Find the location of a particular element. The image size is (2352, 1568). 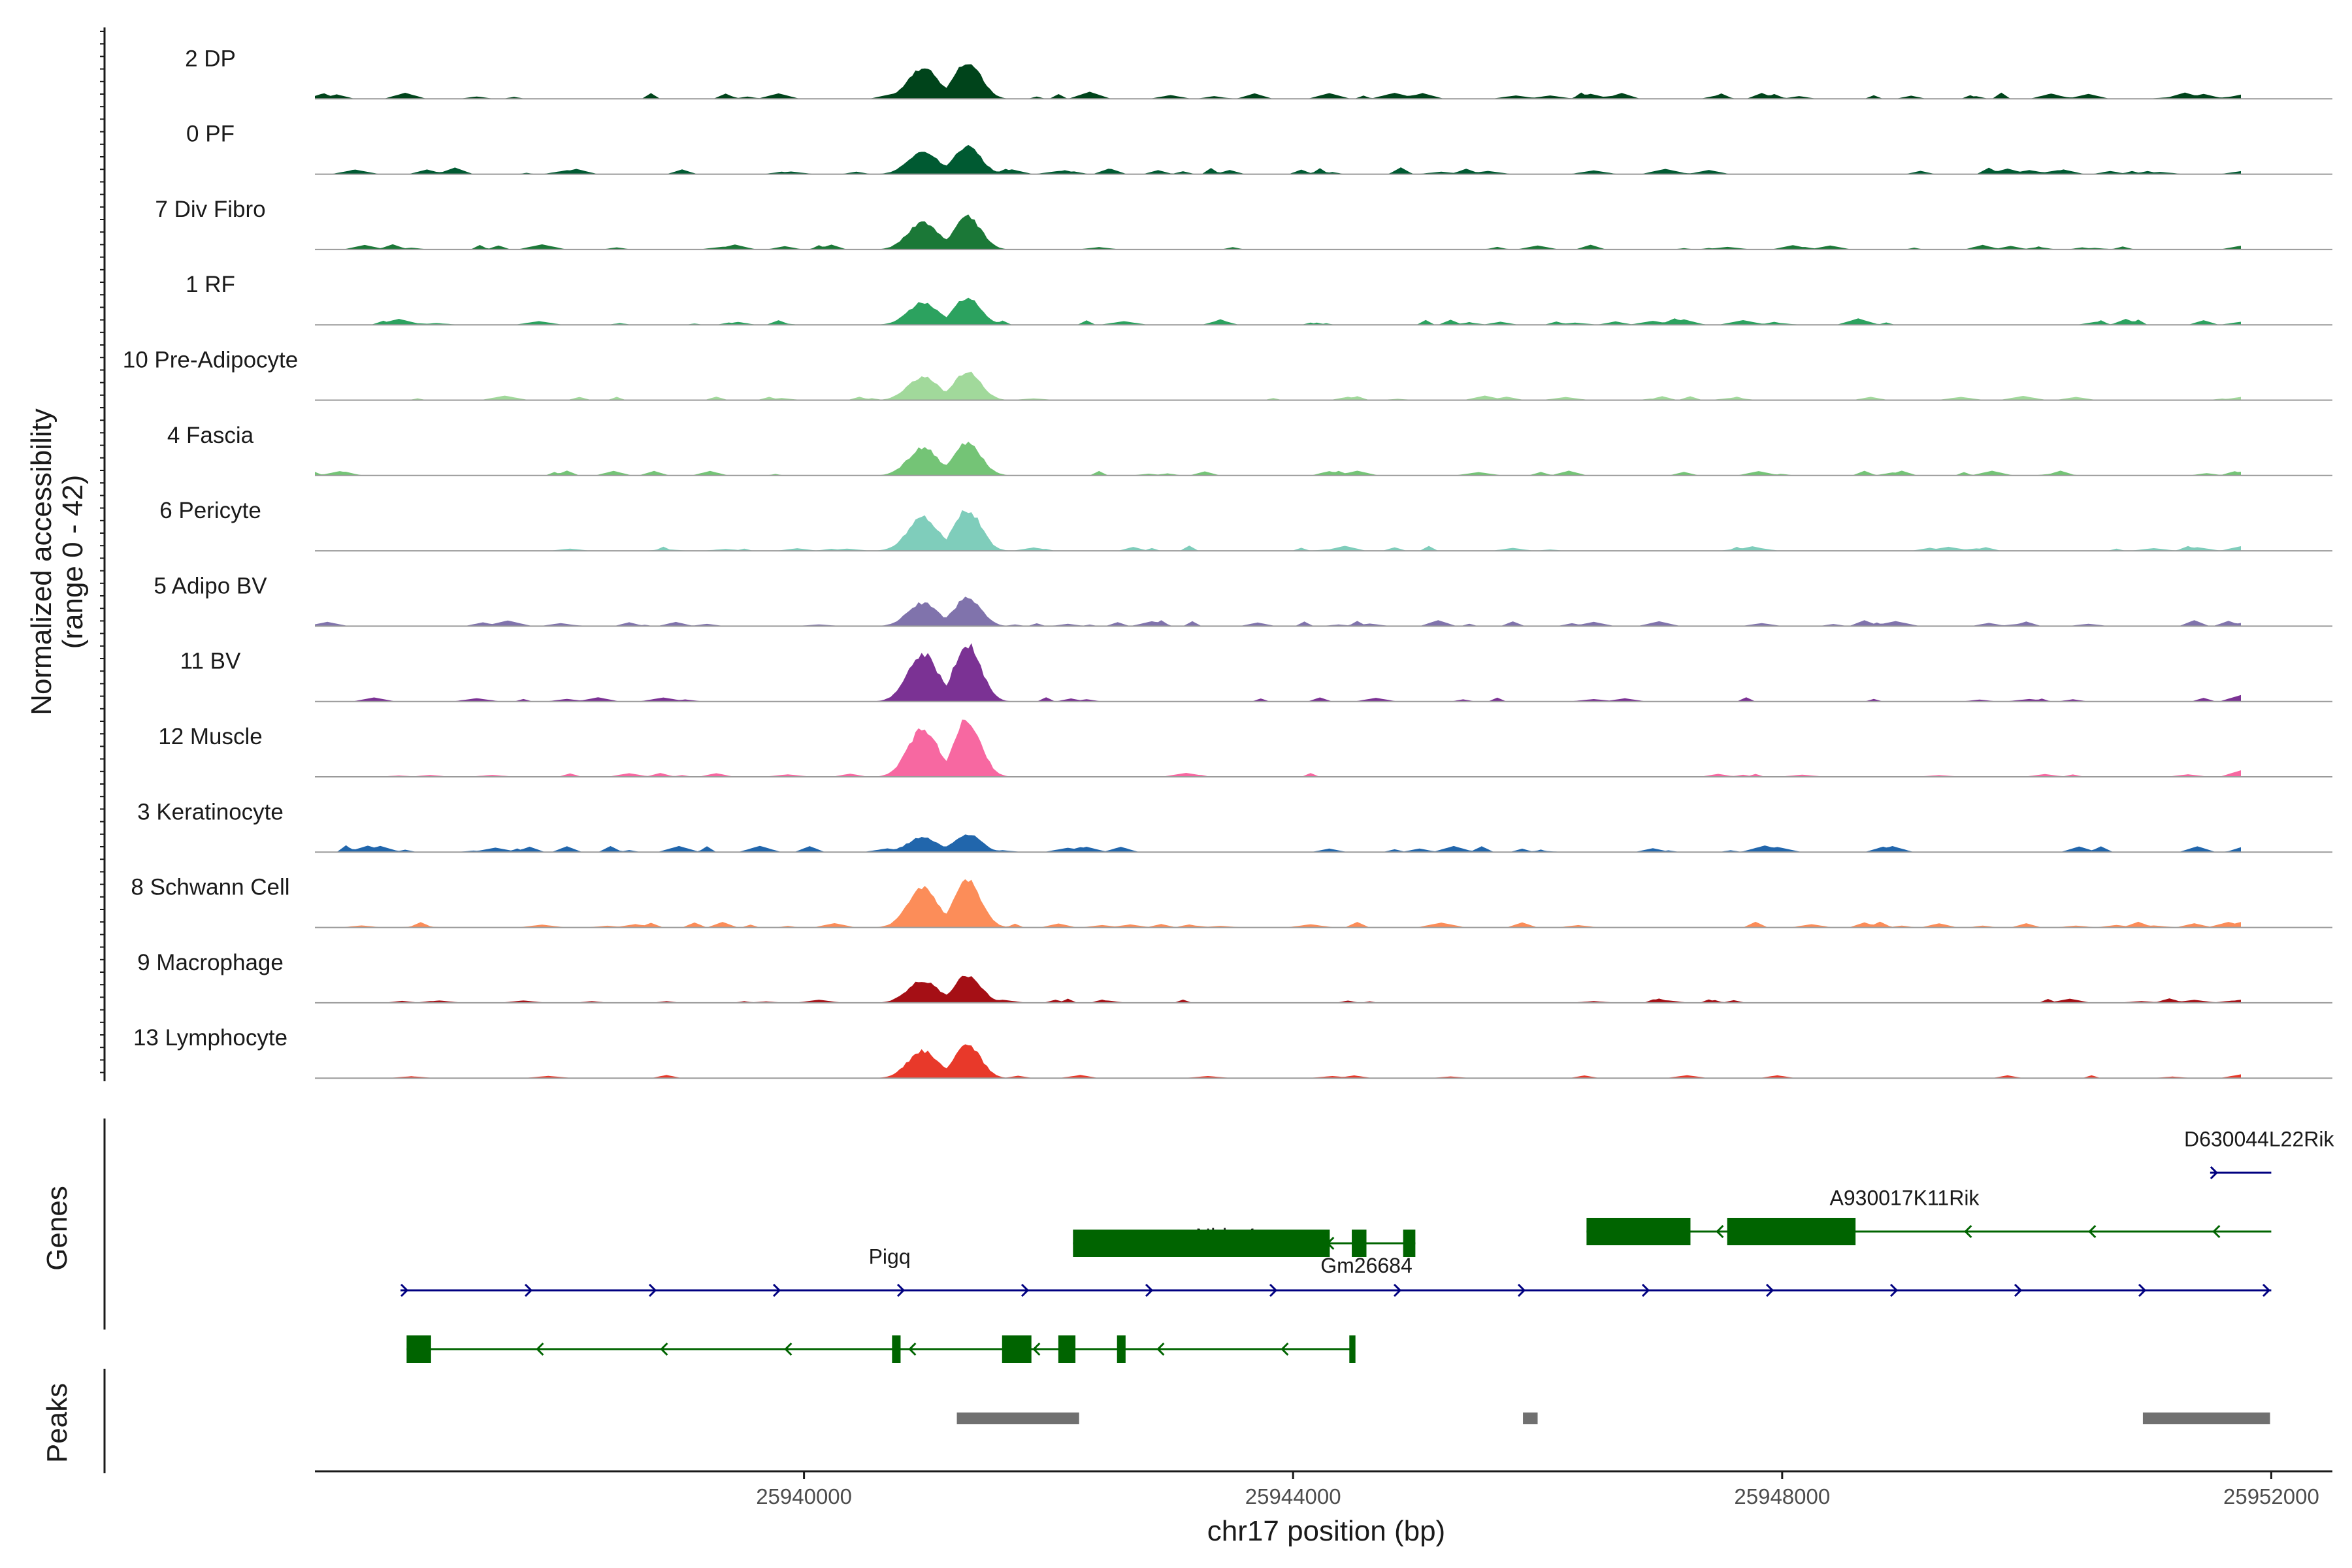

track-label: 1 RF is located at coordinates (210, 284).